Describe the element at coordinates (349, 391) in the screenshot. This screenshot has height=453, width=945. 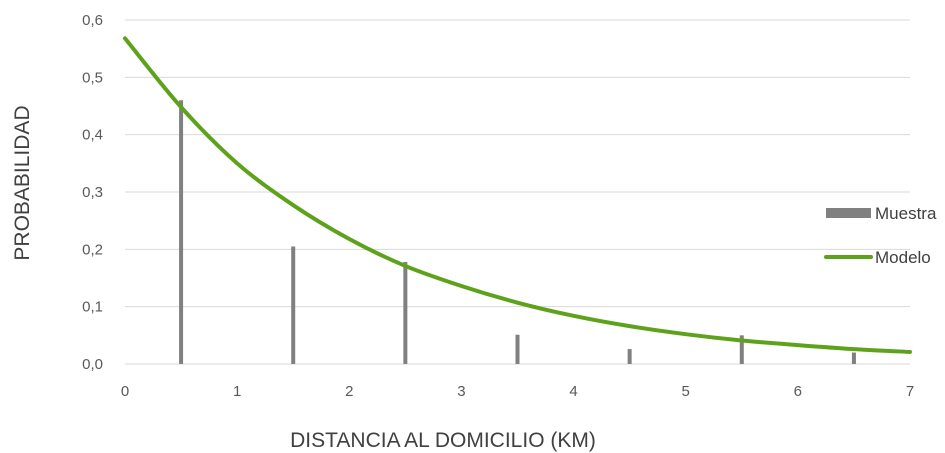
I see `x-tick-label: 2` at that location.